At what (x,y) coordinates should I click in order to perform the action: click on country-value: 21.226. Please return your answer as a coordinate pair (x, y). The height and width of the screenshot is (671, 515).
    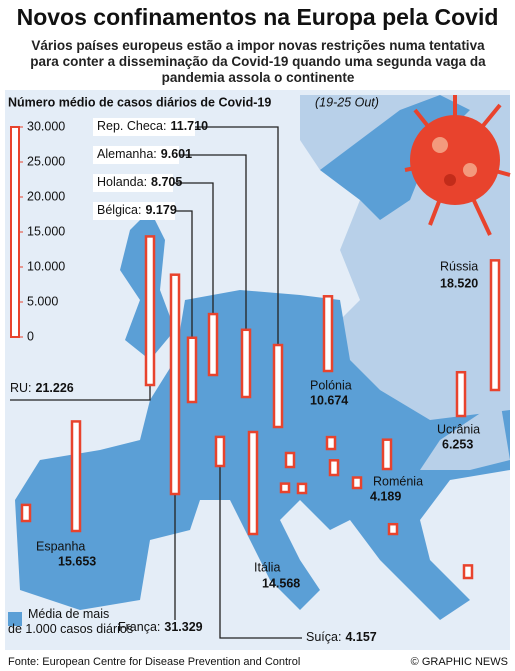
    Looking at the image, I should click on (55, 388).